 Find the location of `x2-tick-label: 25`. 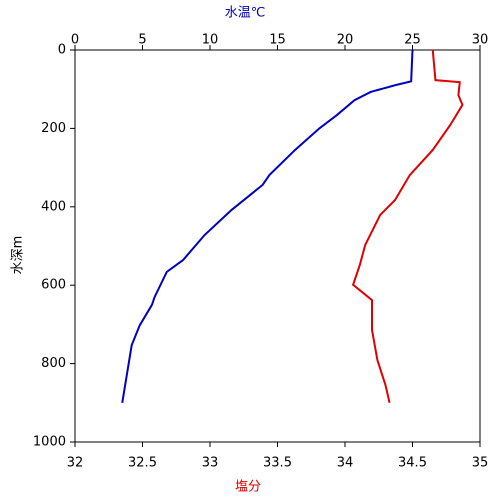

x2-tick-label: 25 is located at coordinates (412, 40).